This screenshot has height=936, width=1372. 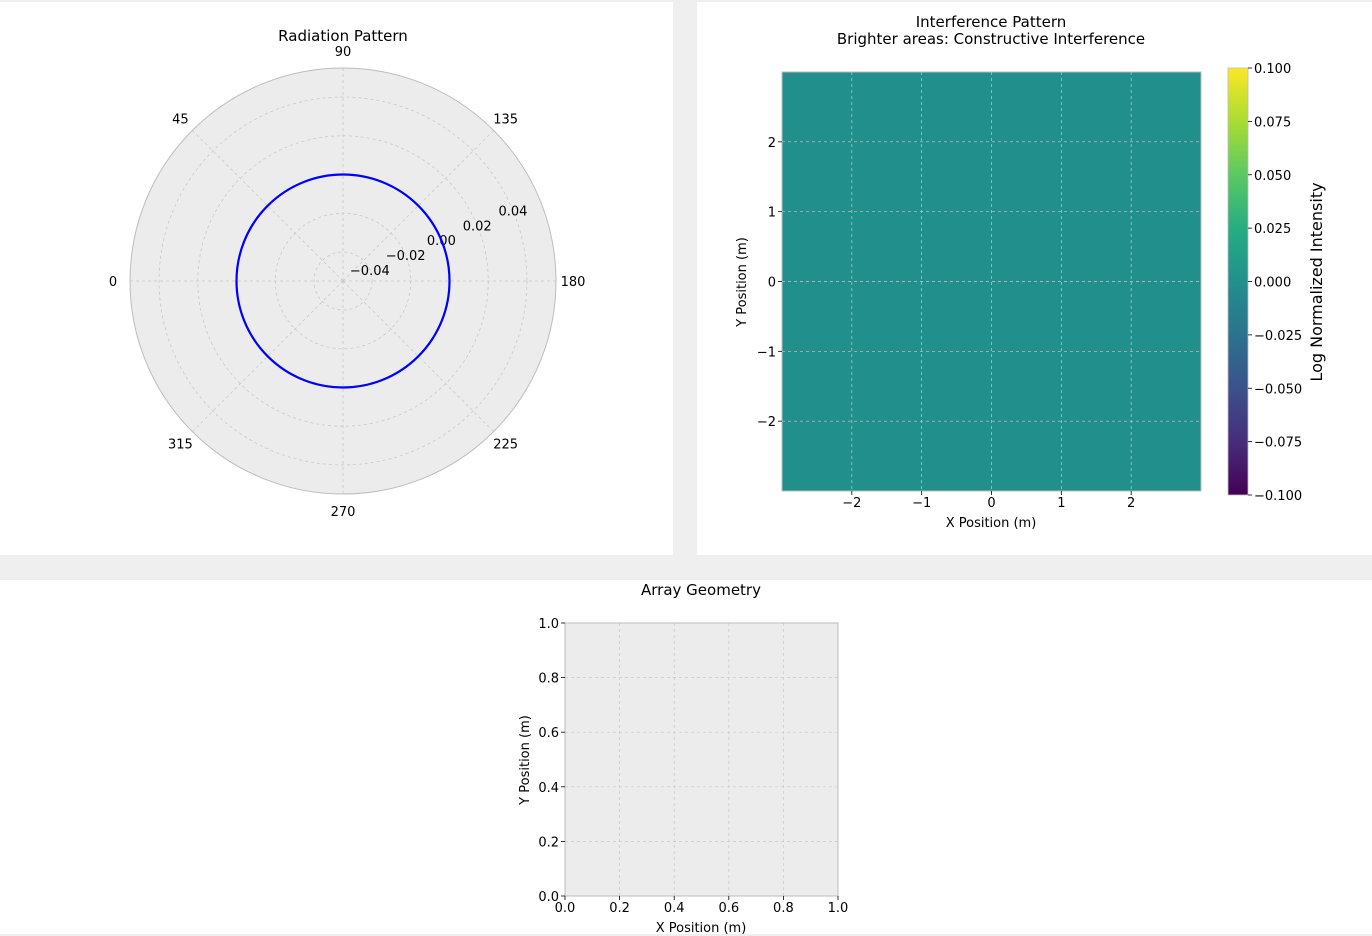 What do you see at coordinates (991, 281) in the screenshot?
I see `heatmap-grid` at bounding box center [991, 281].